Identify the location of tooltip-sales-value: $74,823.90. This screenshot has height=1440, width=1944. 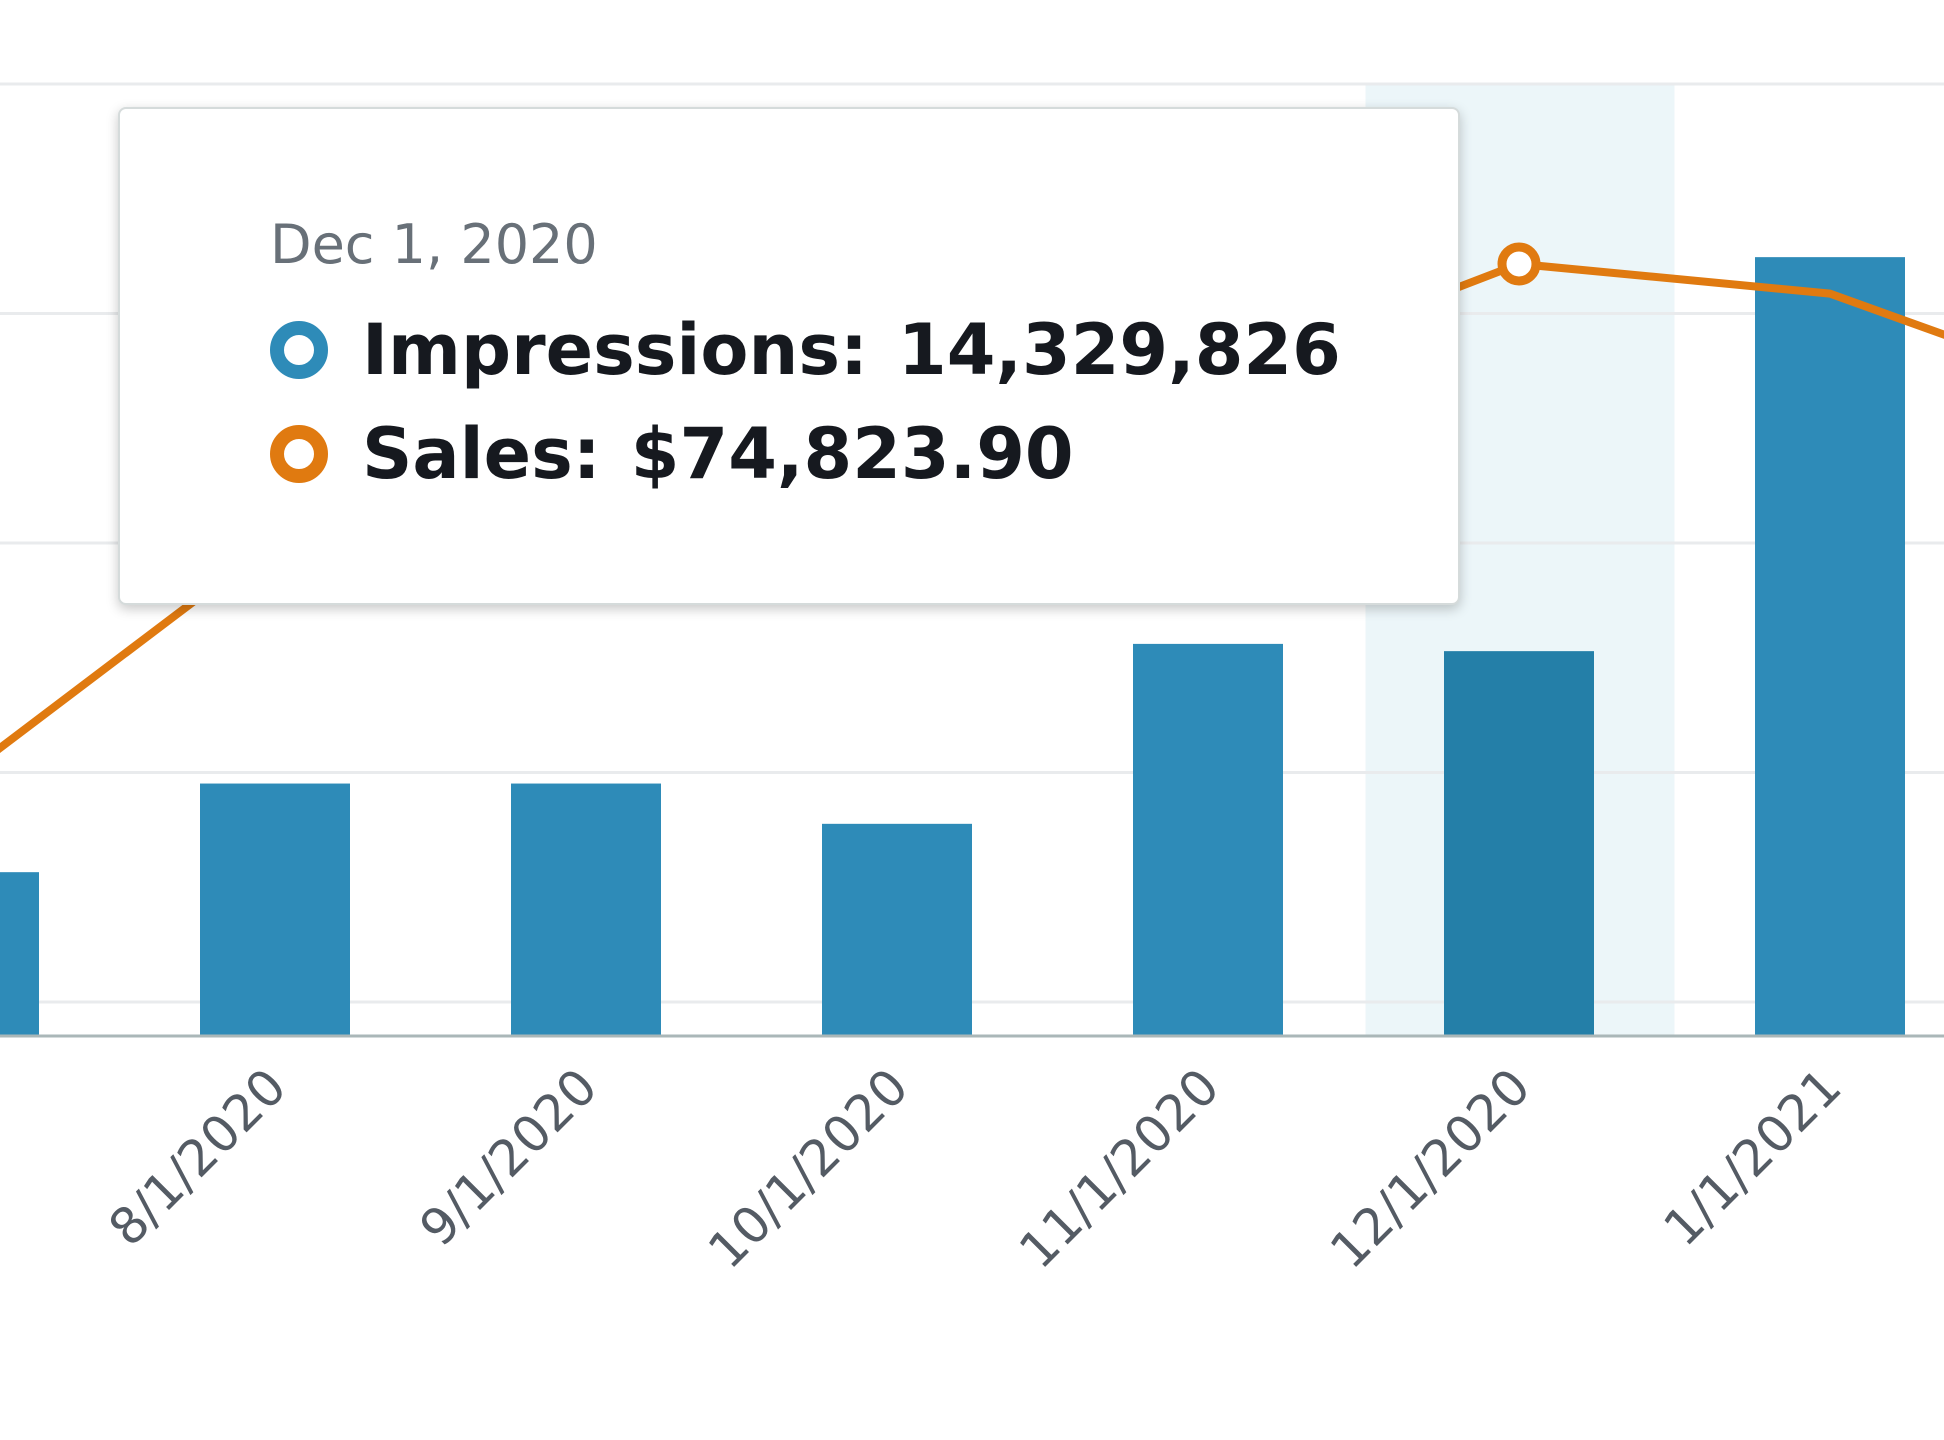
(852, 454).